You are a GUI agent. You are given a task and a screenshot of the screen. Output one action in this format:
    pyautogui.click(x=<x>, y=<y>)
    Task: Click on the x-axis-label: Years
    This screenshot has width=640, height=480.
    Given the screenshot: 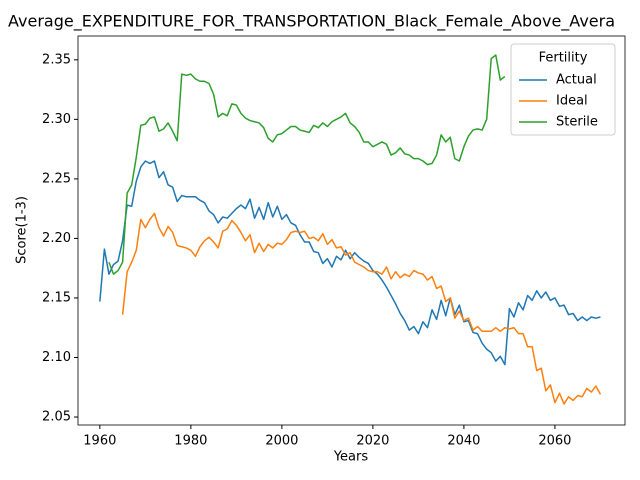 What is the action you would take?
    pyautogui.click(x=351, y=457)
    